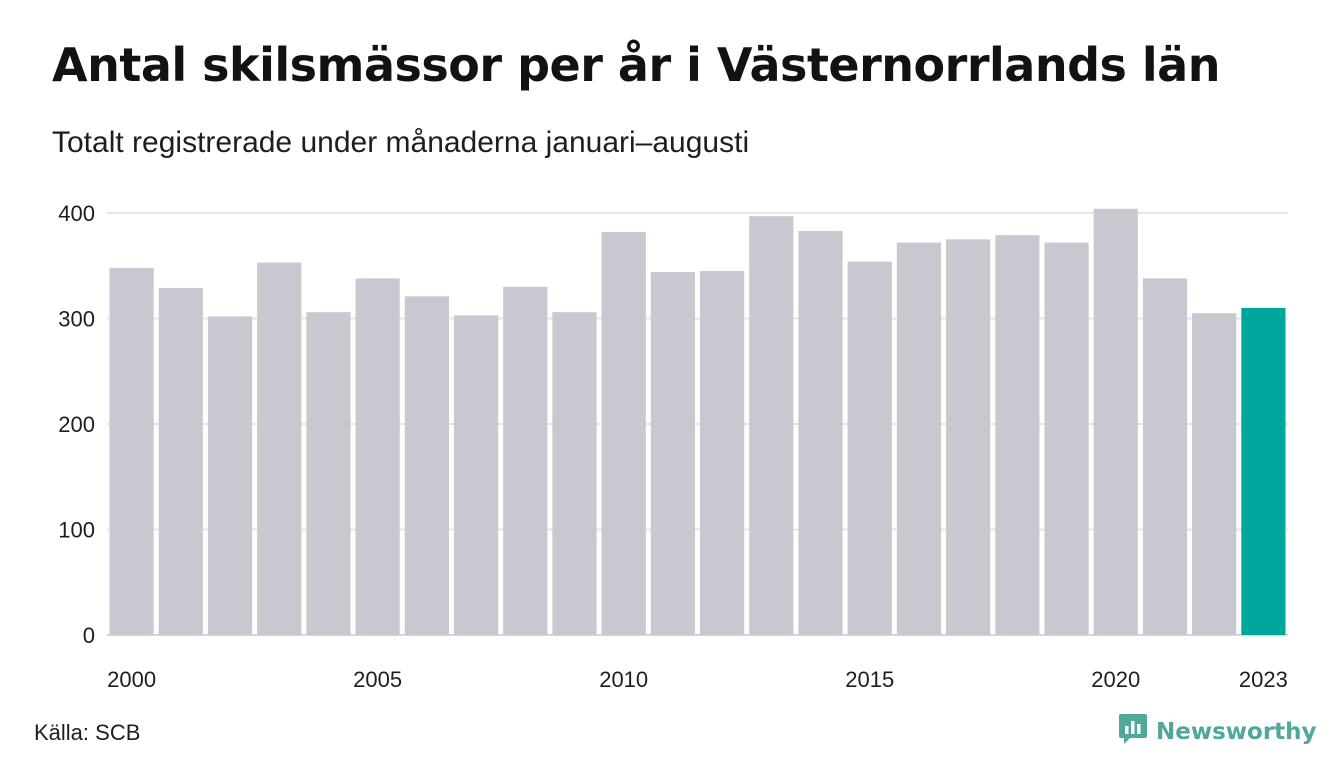  What do you see at coordinates (76, 530) in the screenshot?
I see `y-tick-label: 100` at bounding box center [76, 530].